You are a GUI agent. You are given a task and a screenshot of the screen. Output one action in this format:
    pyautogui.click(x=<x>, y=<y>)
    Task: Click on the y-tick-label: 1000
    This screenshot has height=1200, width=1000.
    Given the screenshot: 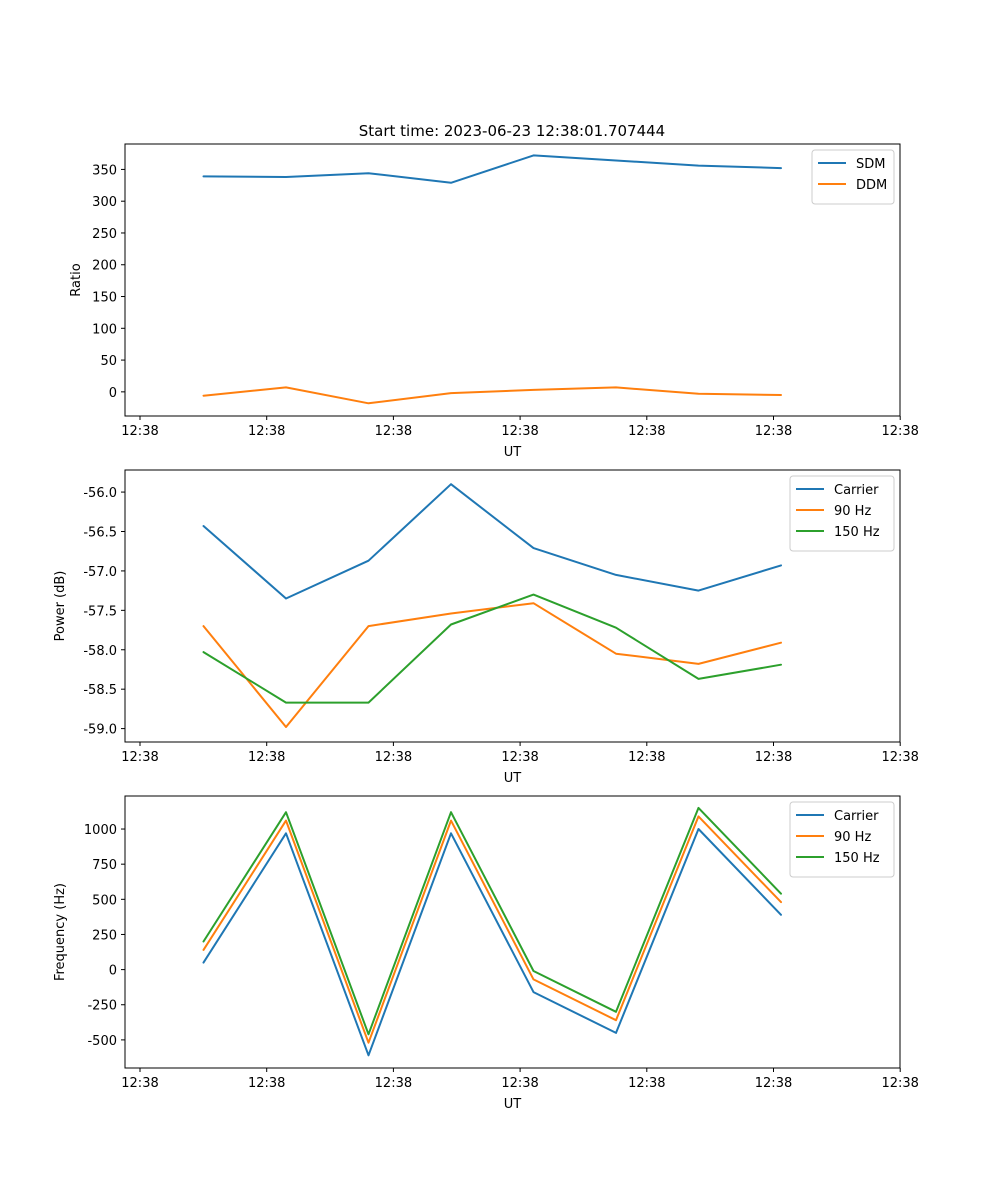 What is the action you would take?
    pyautogui.click(x=100, y=830)
    